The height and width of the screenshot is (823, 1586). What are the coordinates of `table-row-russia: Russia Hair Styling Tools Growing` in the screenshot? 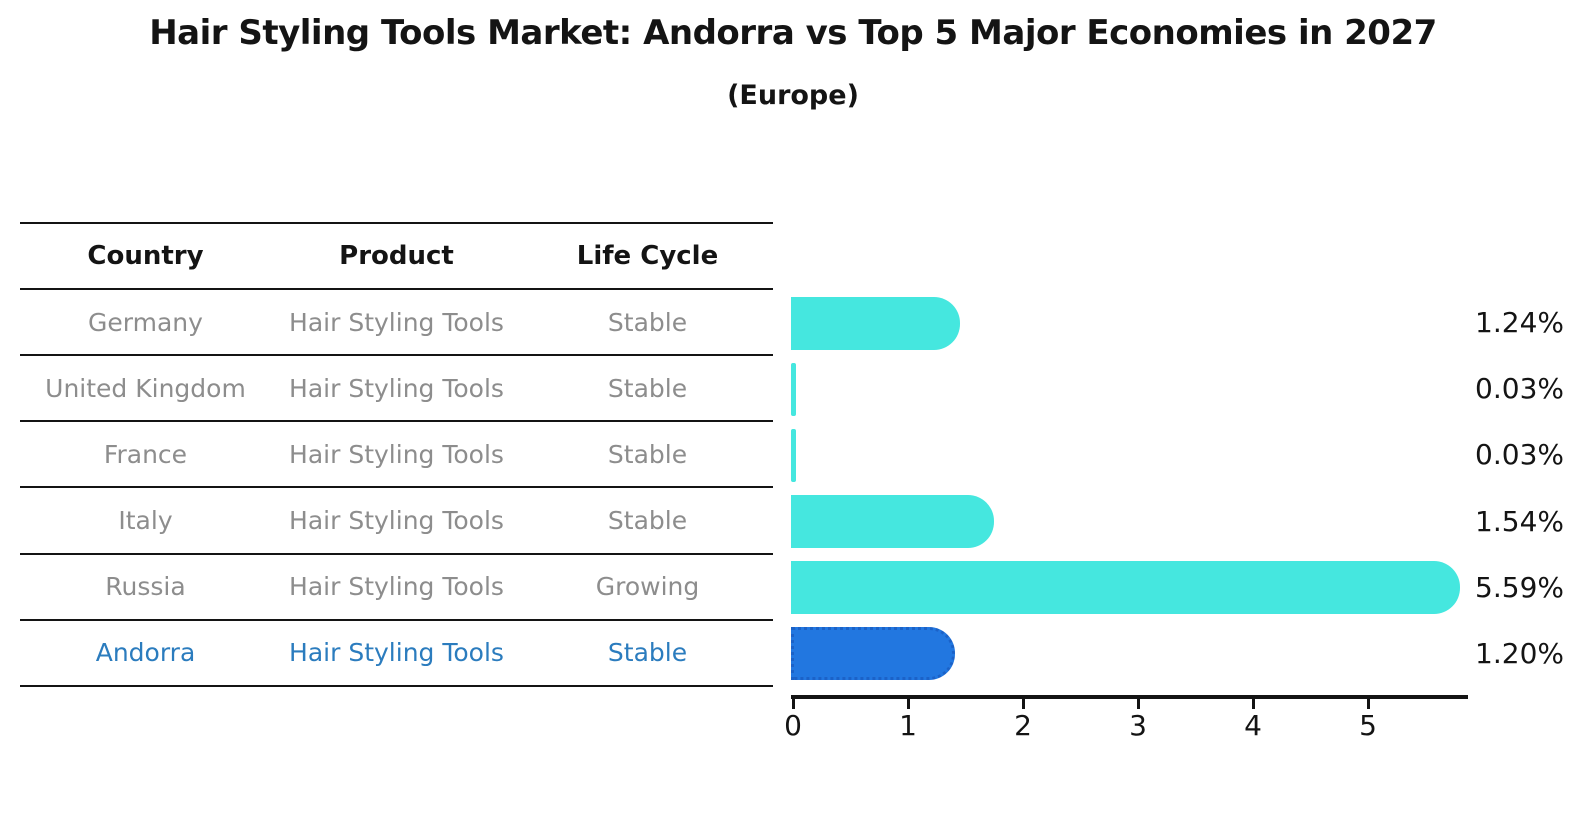 It's located at (396, 588).